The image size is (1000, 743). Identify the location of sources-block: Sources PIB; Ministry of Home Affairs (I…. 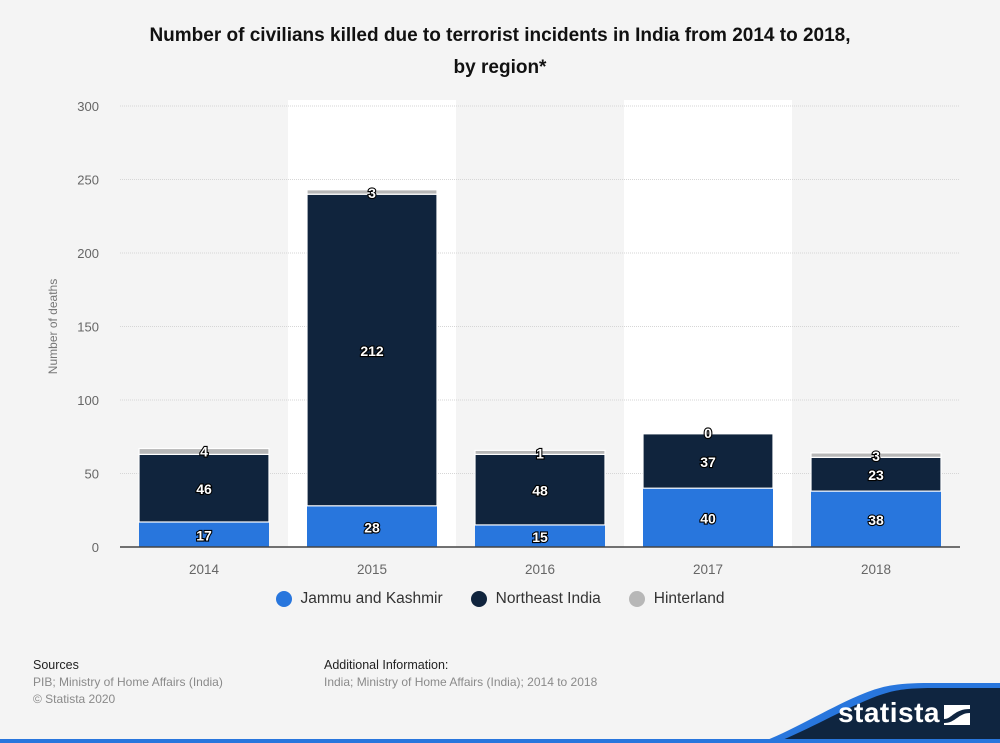
(128, 682).